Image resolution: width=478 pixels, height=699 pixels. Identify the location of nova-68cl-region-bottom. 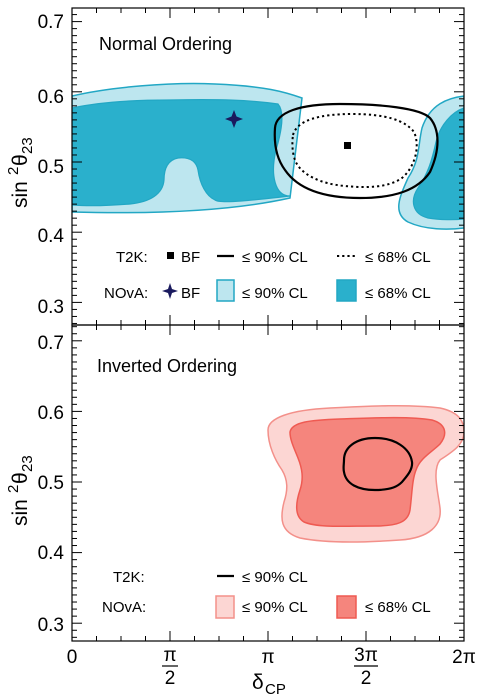
(367, 472).